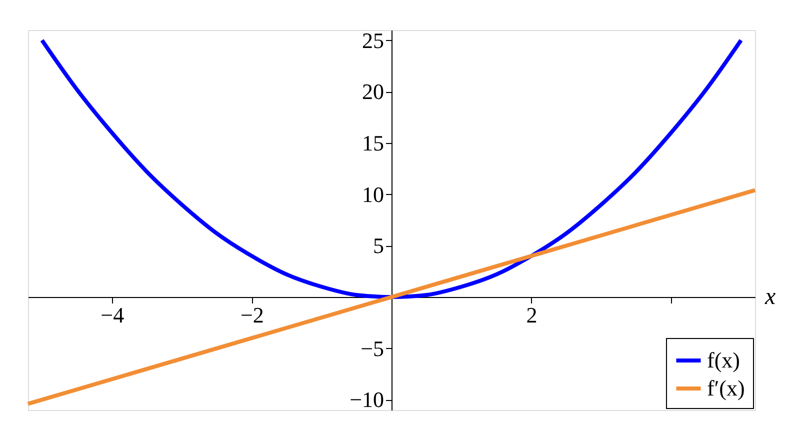 The width and height of the screenshot is (808, 434). I want to click on y-tick-label: 20, so click(373, 91).